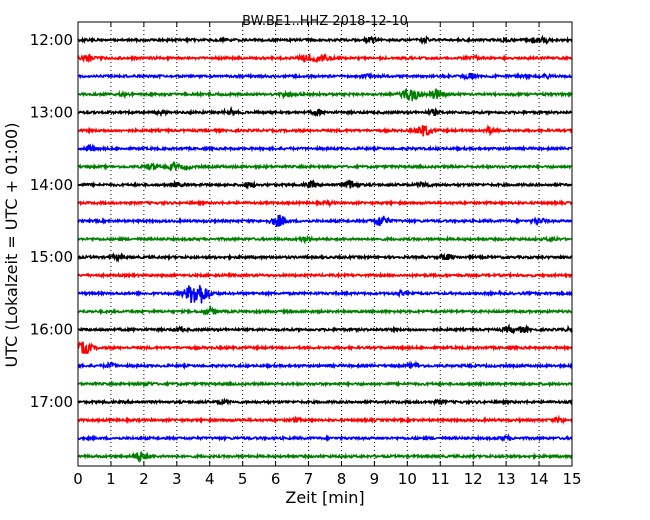 This screenshot has height=520, width=650. Describe the element at coordinates (51, 40) in the screenshot. I see `y-tick-label: 12:00` at that location.